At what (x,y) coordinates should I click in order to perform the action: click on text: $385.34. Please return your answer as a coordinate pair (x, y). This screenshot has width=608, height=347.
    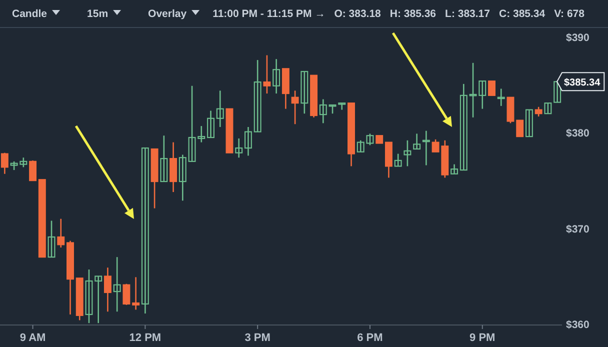
    Looking at the image, I should click on (582, 83).